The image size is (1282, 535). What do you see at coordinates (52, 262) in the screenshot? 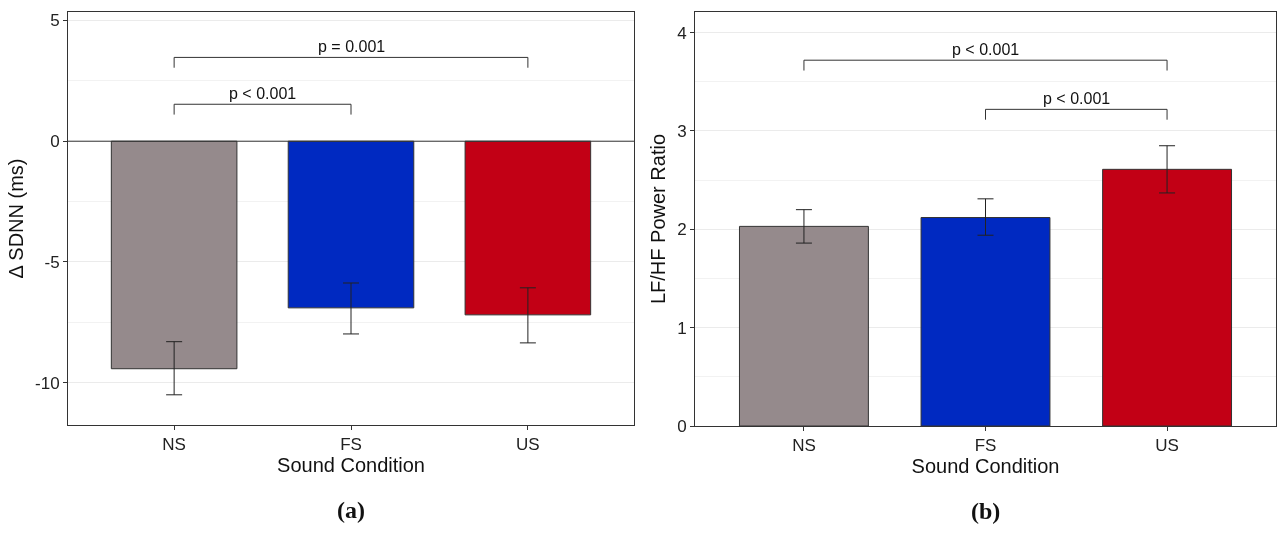
I see `y-tick-label: -5` at bounding box center [52, 262].